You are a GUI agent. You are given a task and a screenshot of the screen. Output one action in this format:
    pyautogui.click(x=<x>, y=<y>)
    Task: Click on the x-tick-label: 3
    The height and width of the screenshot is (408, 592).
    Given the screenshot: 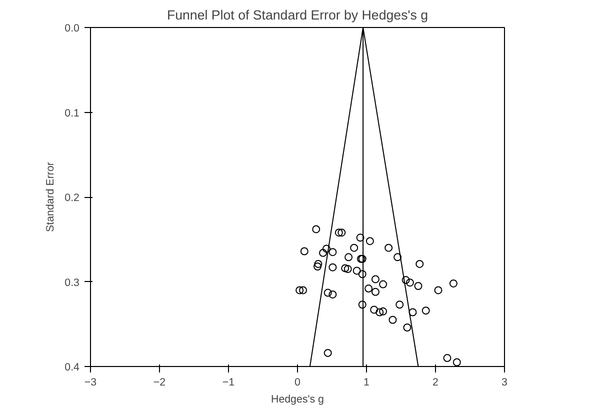 What is the action you would take?
    pyautogui.click(x=505, y=382)
    